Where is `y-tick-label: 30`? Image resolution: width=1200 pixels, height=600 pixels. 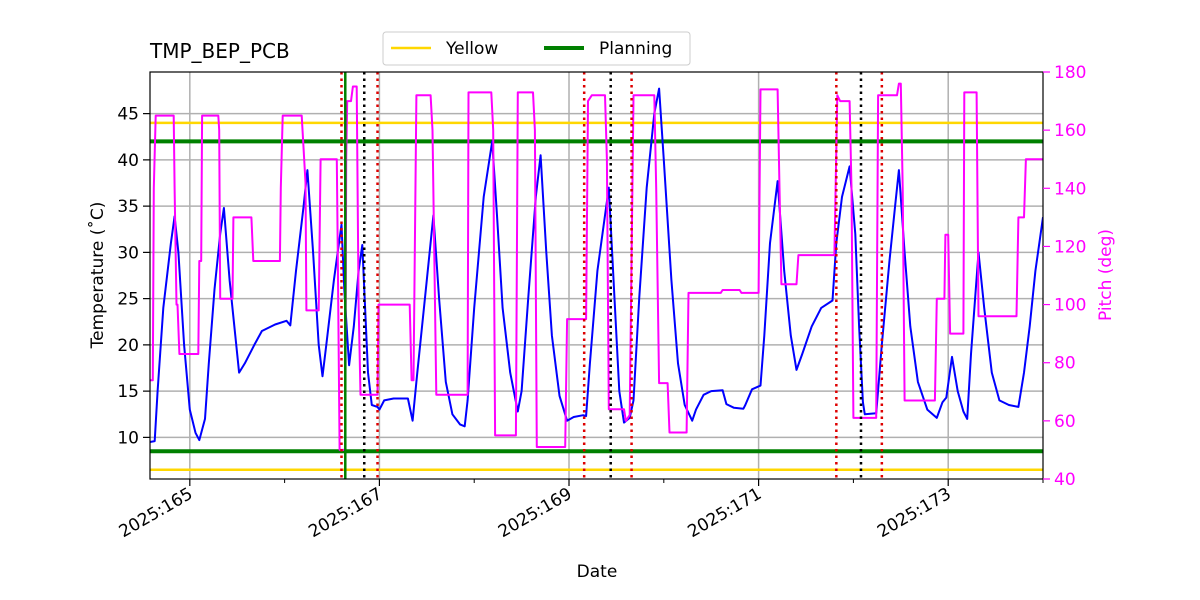 y-tick-label: 30 is located at coordinates (128, 253).